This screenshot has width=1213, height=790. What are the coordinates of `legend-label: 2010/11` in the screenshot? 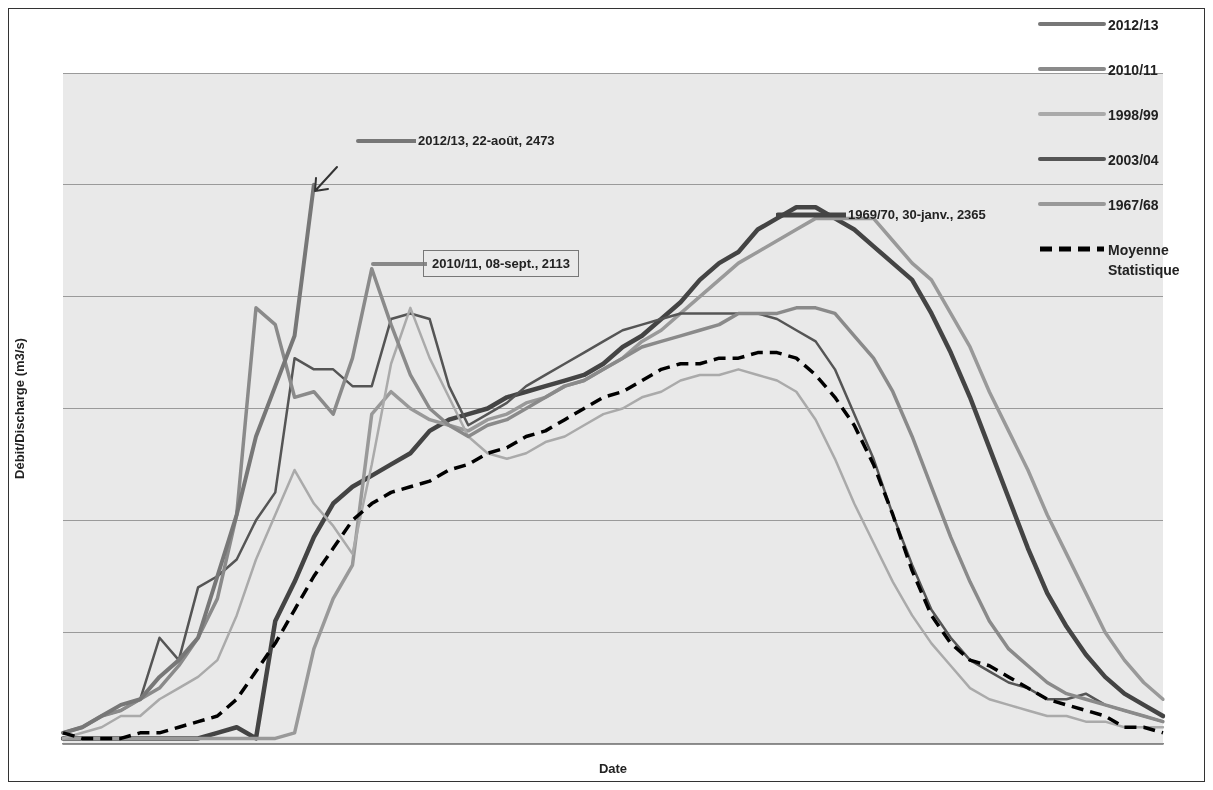 It's located at (1133, 70).